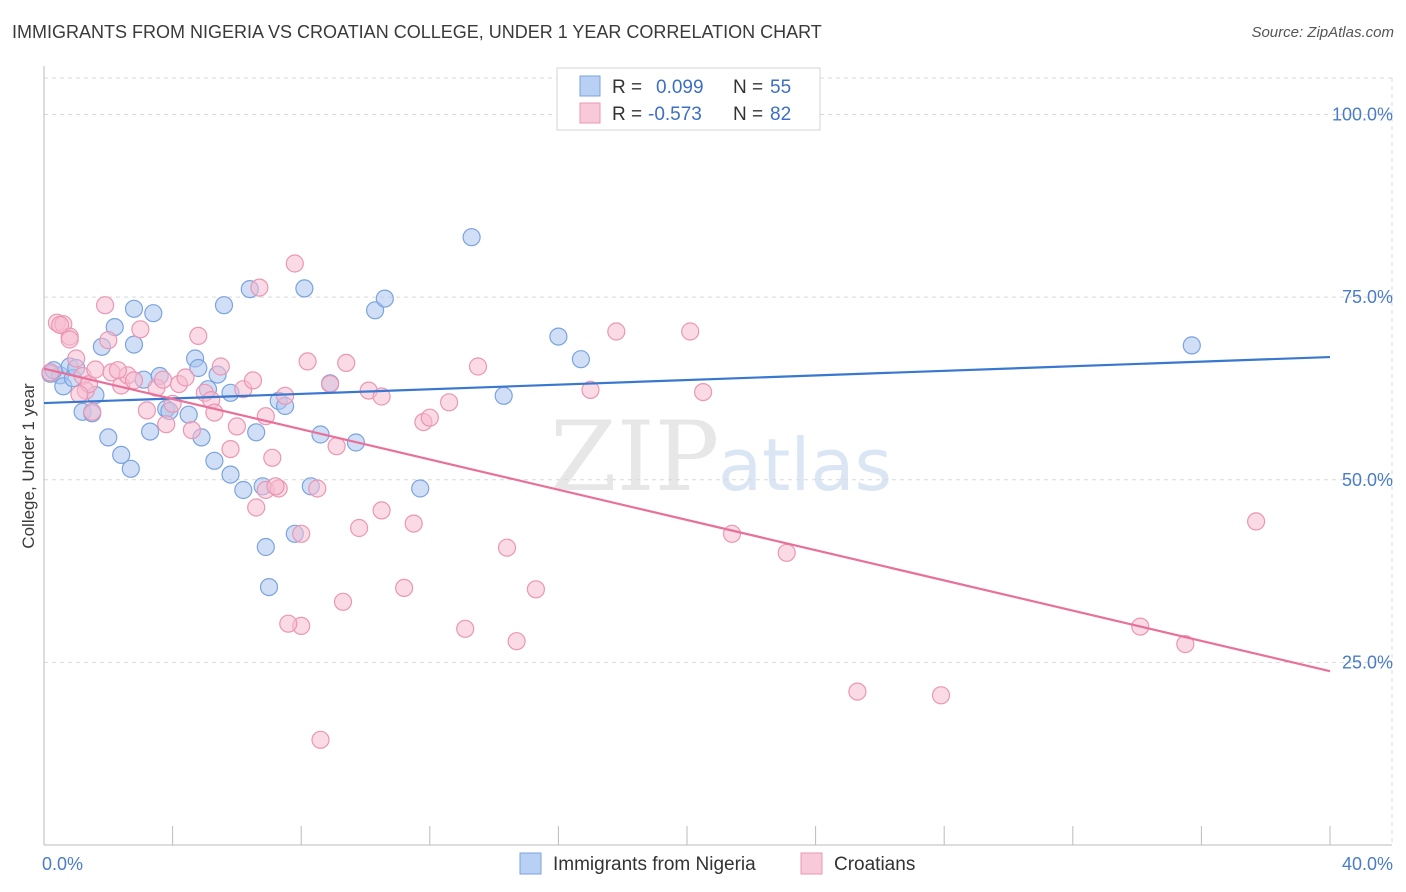  What do you see at coordinates (627, 114) in the screenshot?
I see `legend-r-label-2: R =` at bounding box center [627, 114].